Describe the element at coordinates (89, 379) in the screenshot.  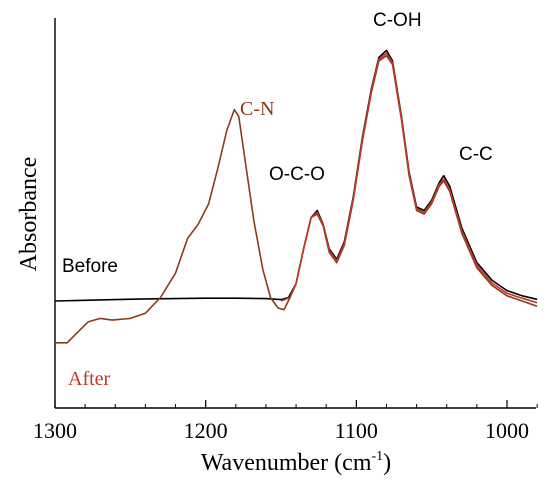
I see `label-after: After` at that location.